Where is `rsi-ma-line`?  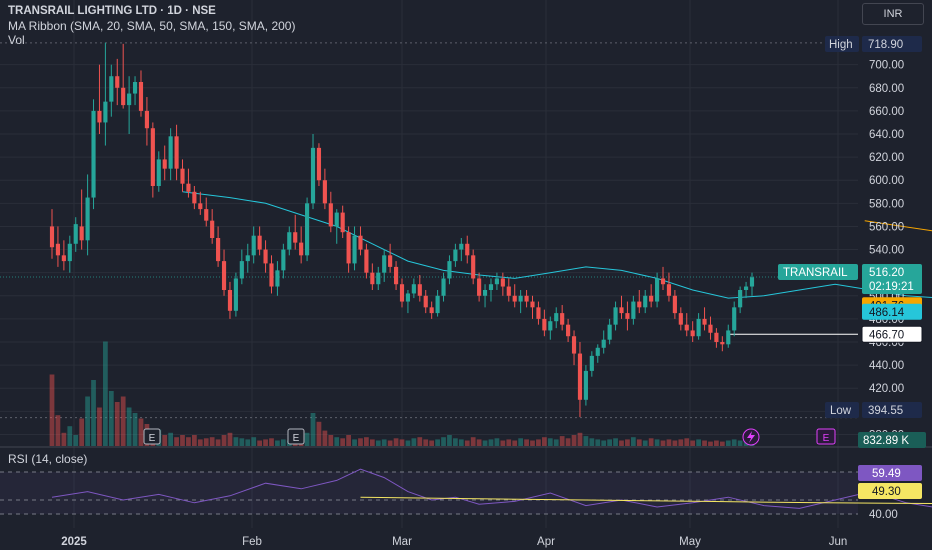 rsi-ma-line is located at coordinates (646, 500).